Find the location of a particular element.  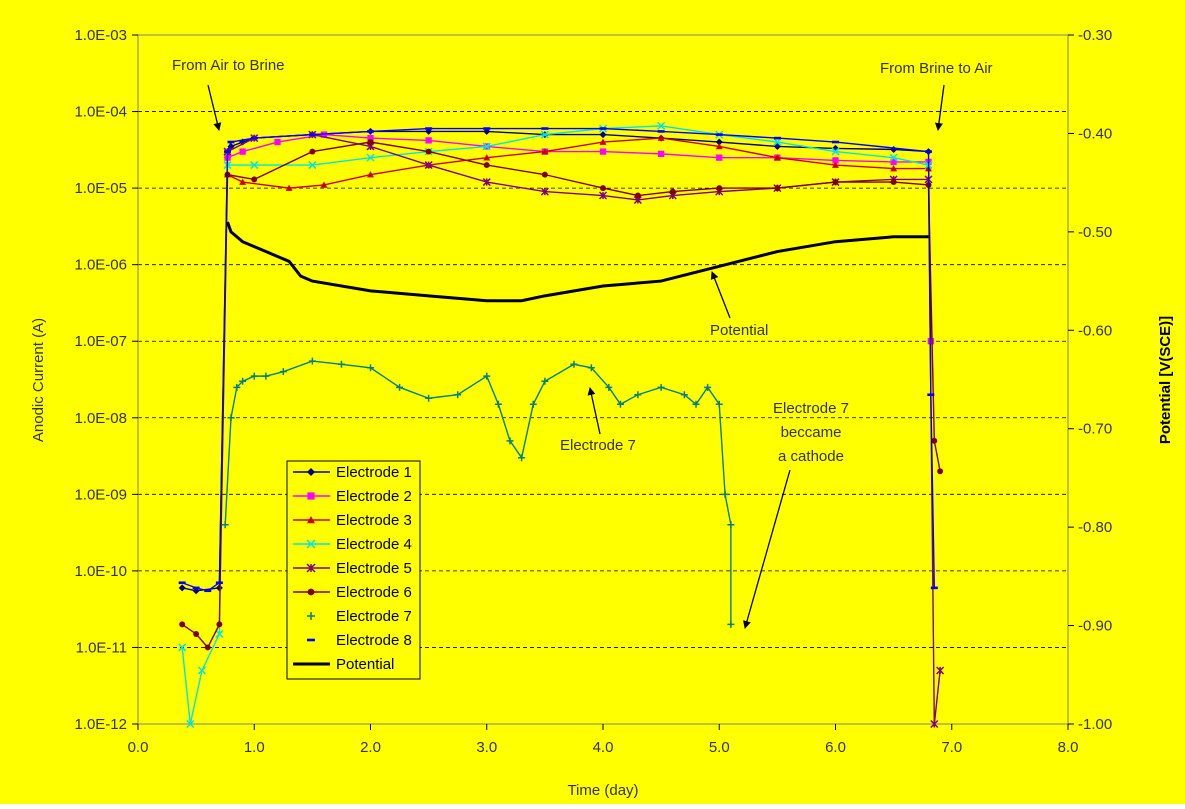

legend-label: Electrode 1 is located at coordinates (374, 472).